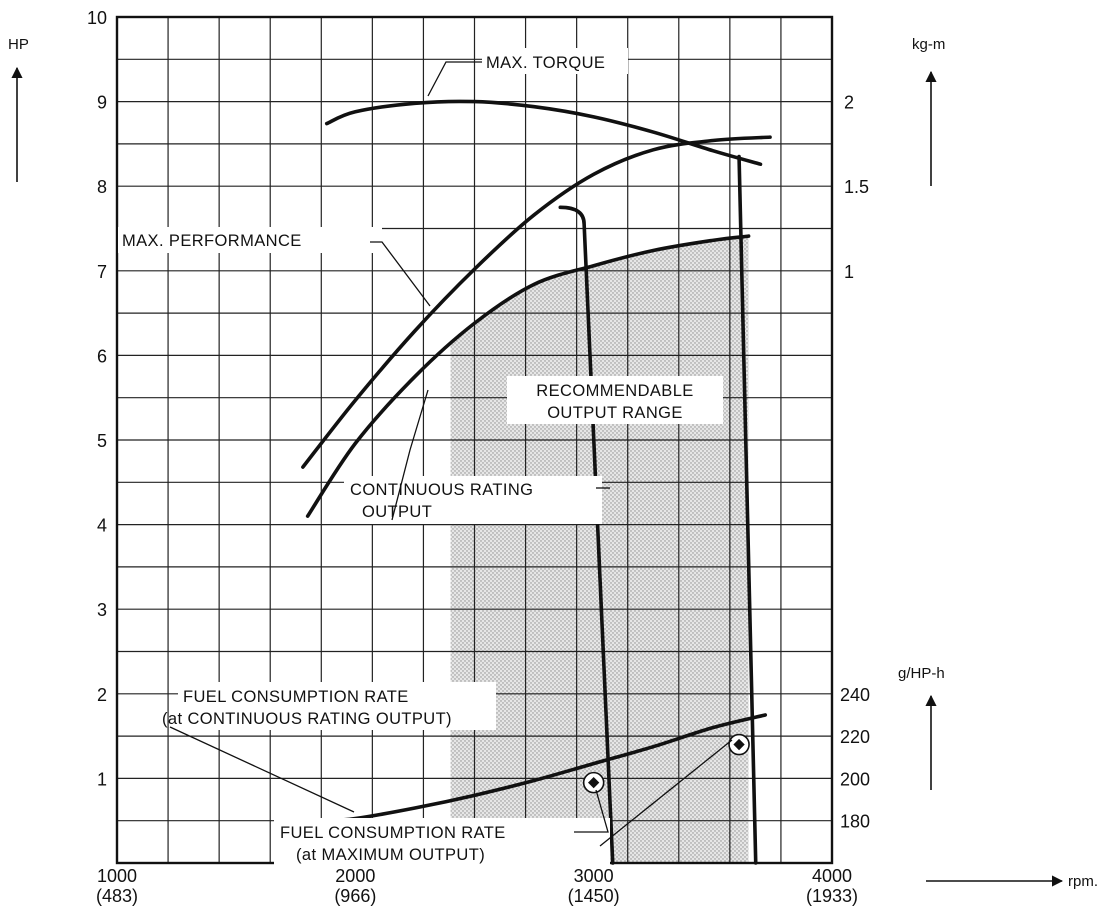  What do you see at coordinates (615, 413) in the screenshot?
I see `recommendable-label-line2: OUTPUT RANGE` at bounding box center [615, 413].